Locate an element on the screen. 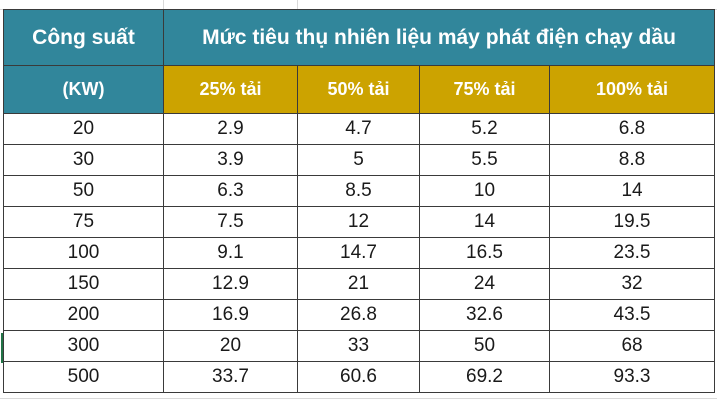  cell-consumption: 21 is located at coordinates (358, 284).